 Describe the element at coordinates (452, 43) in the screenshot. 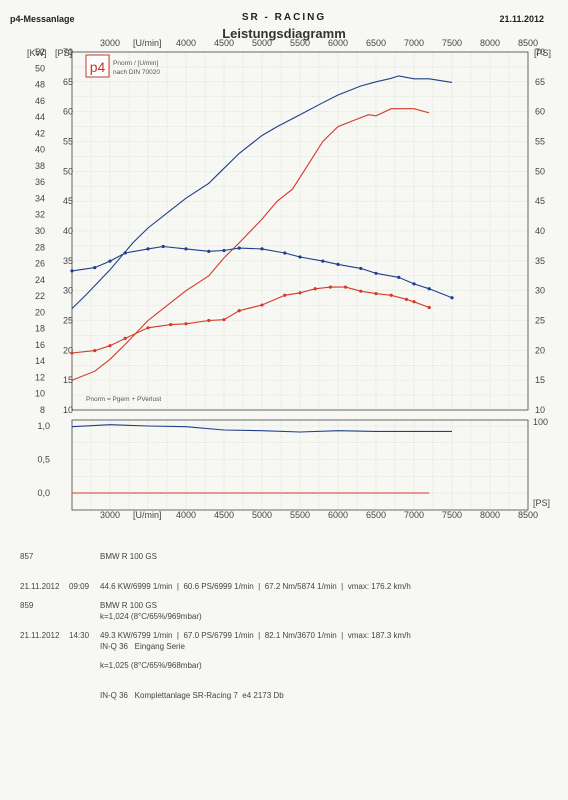

I see `rpm-tick-label-top: 7500` at that location.